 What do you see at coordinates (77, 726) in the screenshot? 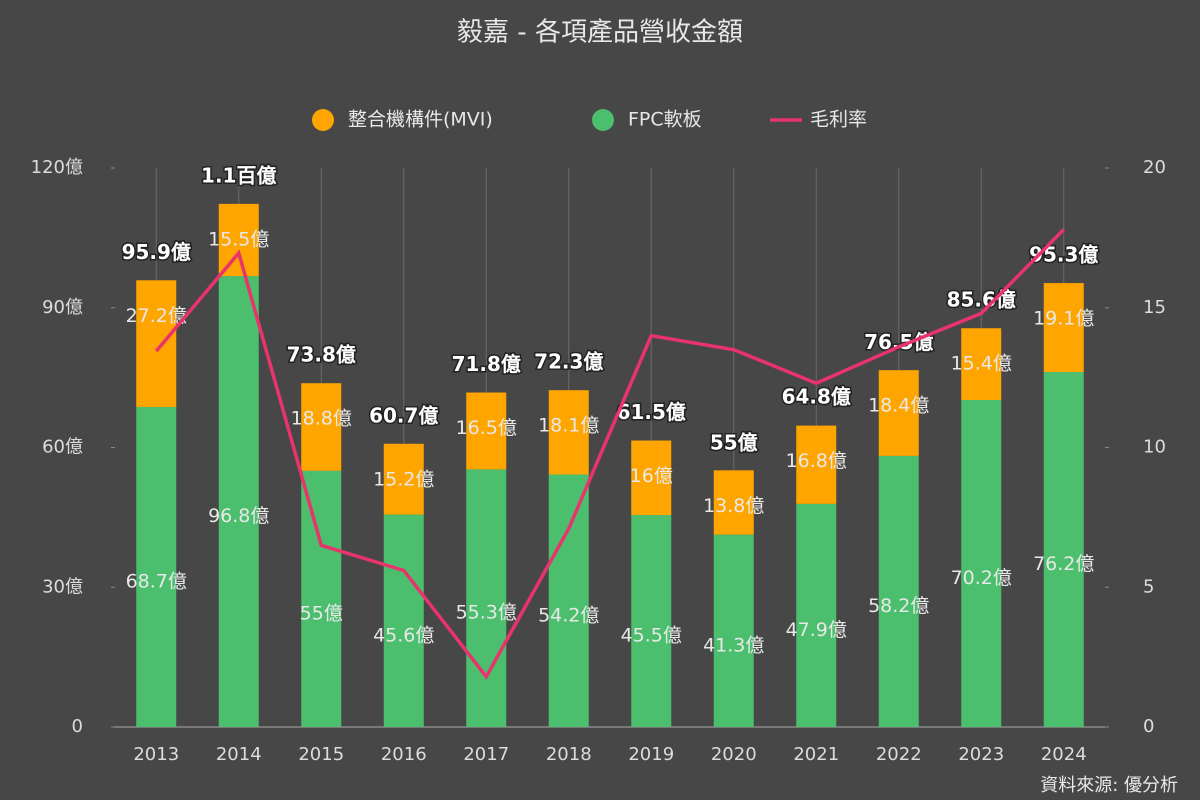
I see `y-tick-label: 0` at bounding box center [77, 726].